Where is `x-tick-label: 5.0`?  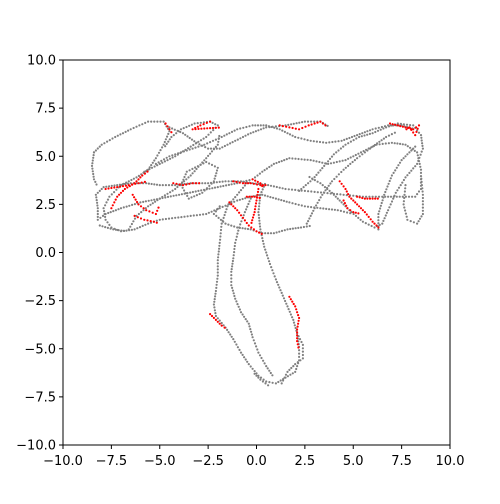 x-tick-label: 5.0 is located at coordinates (353, 461).